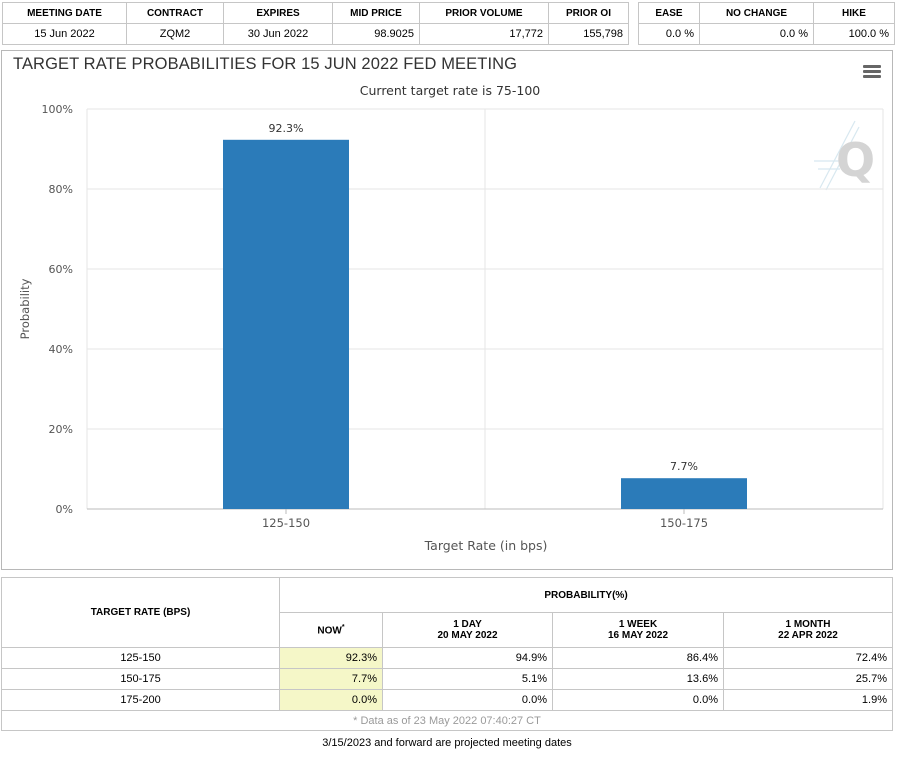  What do you see at coordinates (638, 624) in the screenshot?
I see `col-1week-label: 1 WEEK` at bounding box center [638, 624].